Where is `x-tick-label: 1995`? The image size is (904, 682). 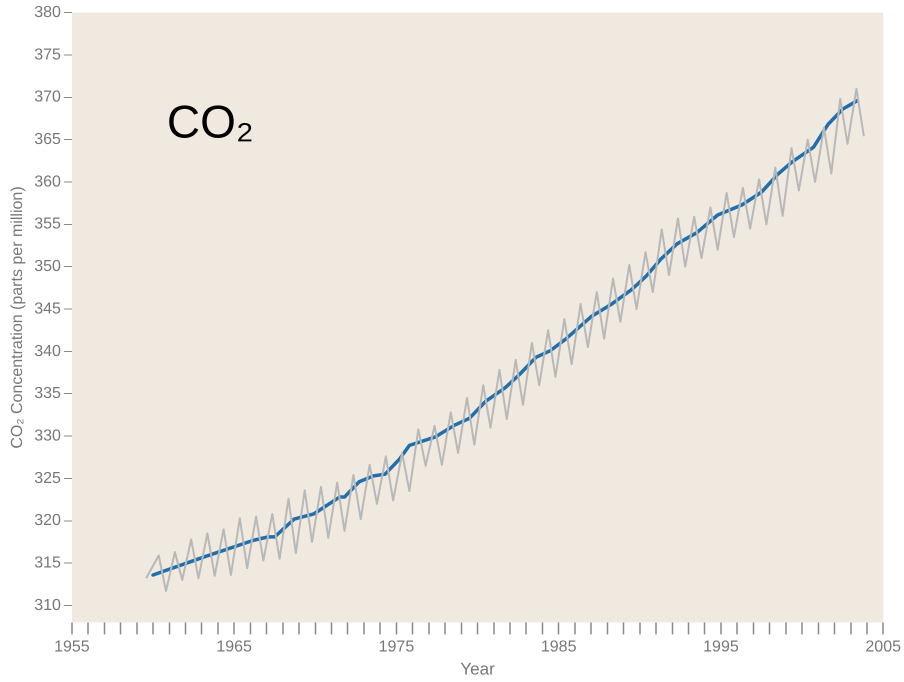
x-tick-label: 1995 is located at coordinates (721, 647).